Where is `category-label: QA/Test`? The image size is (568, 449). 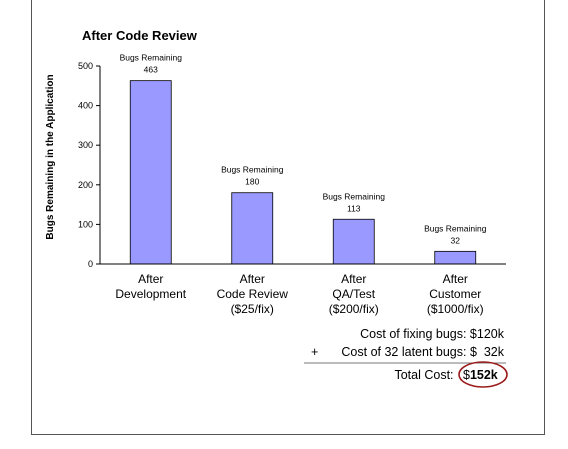 category-label: QA/Test is located at coordinates (353, 294).